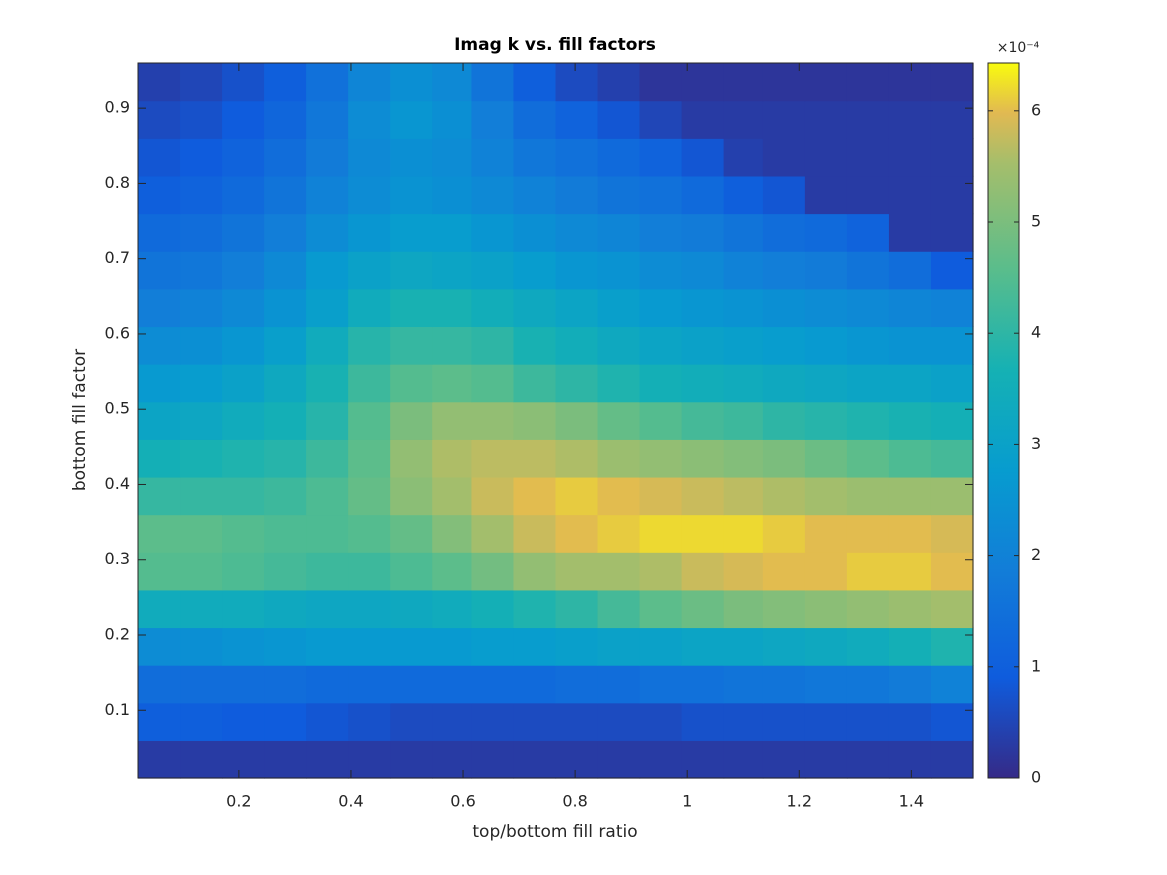  Describe the element at coordinates (80, 420) in the screenshot. I see `y-axis-label: bottom fill factor` at that location.